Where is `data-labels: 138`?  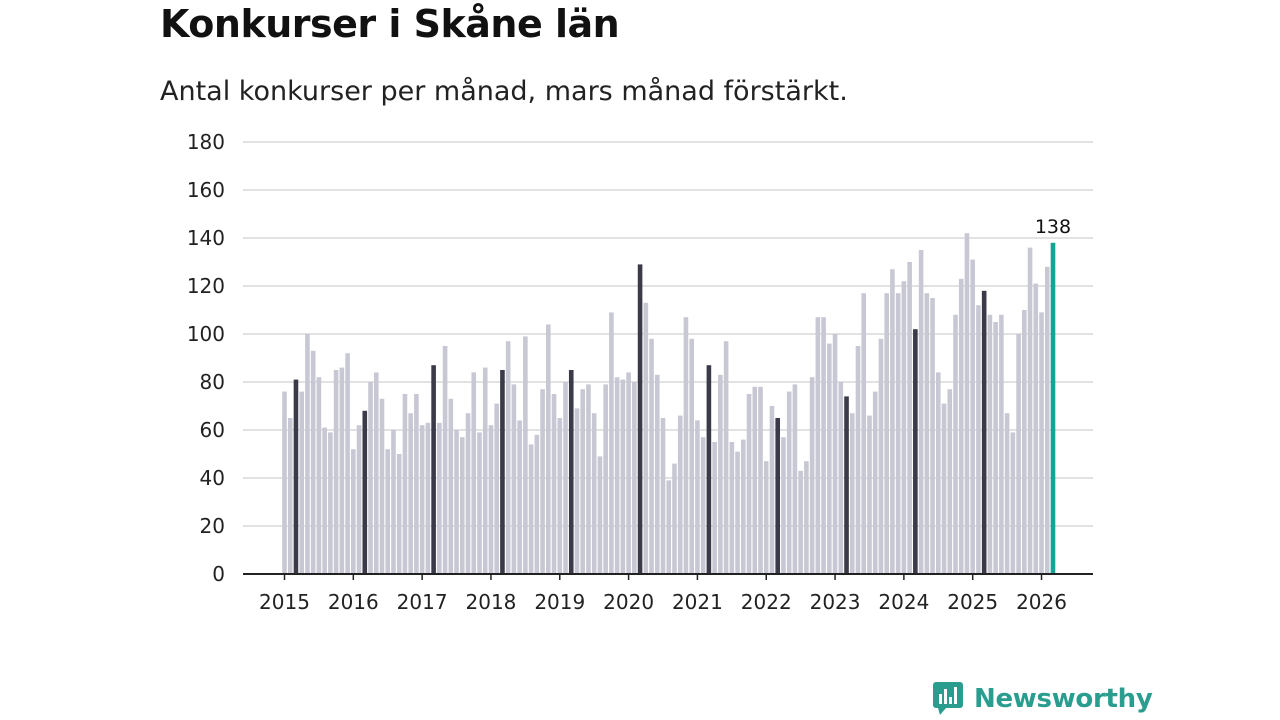
data-labels: 138 is located at coordinates (1053, 227).